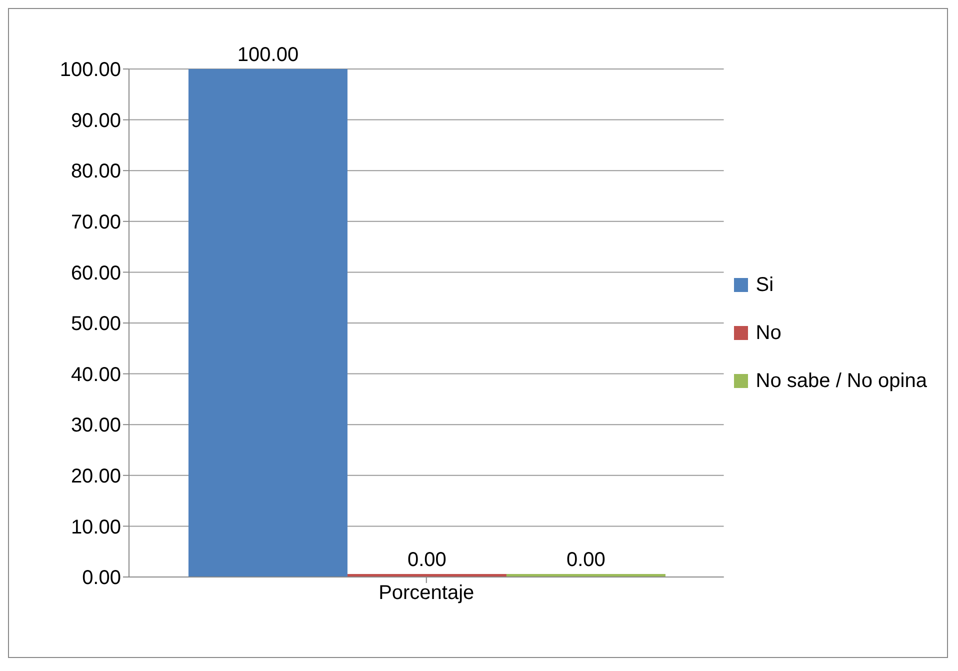 Image resolution: width=958 pixels, height=671 pixels. What do you see at coordinates (95, 121) in the screenshot?
I see `y-tick-label: 90.00` at bounding box center [95, 121].